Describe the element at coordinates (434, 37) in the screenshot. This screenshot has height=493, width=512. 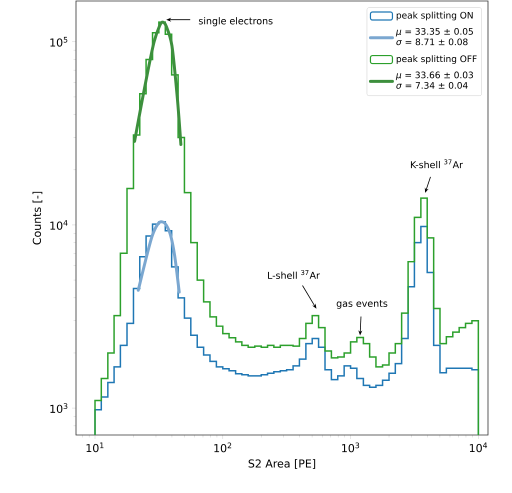
I see `legend-label: μ = 33.35 ± 0.05 σ = 8.71 ± 0.08` at that location.